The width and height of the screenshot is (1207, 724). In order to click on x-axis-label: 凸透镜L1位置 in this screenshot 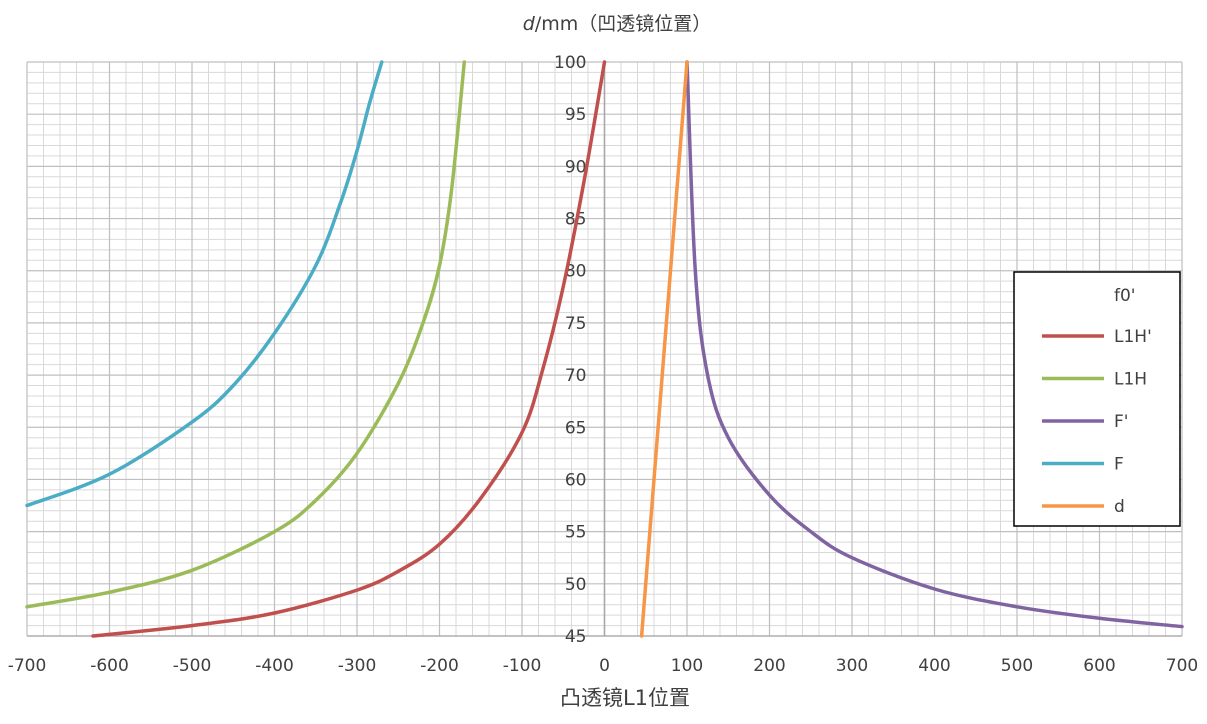, I will do `click(625, 698)`.